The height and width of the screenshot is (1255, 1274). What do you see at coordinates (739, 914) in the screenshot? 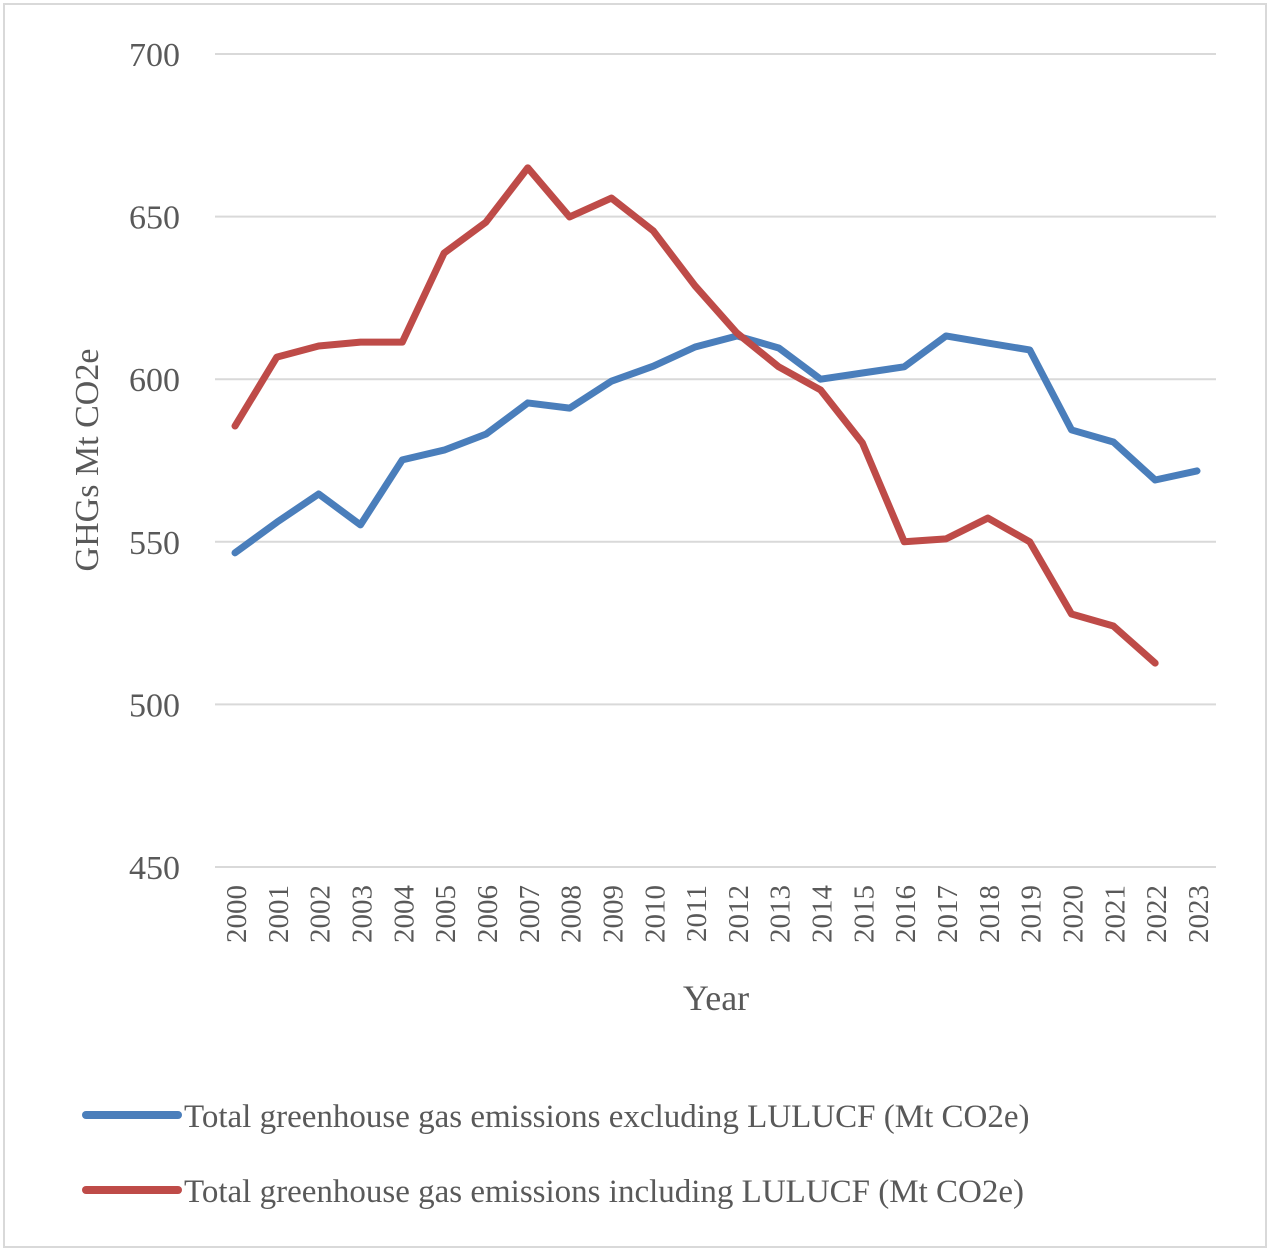
I see `x-tick-label: 2012` at bounding box center [739, 914].